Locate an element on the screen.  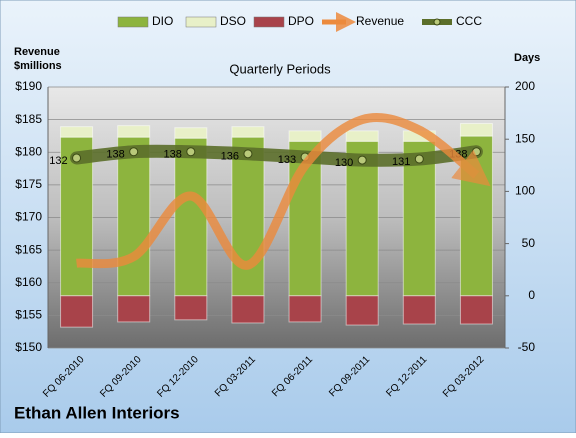
y2-axis-label: Days is located at coordinates (527, 58).